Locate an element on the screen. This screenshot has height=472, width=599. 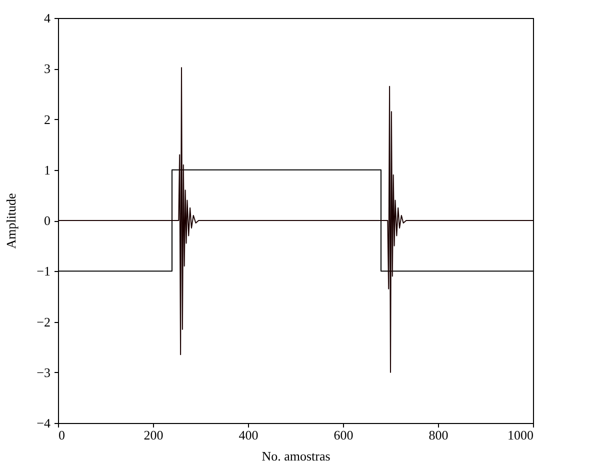
y-tick-label: −4 is located at coordinates (43, 423).